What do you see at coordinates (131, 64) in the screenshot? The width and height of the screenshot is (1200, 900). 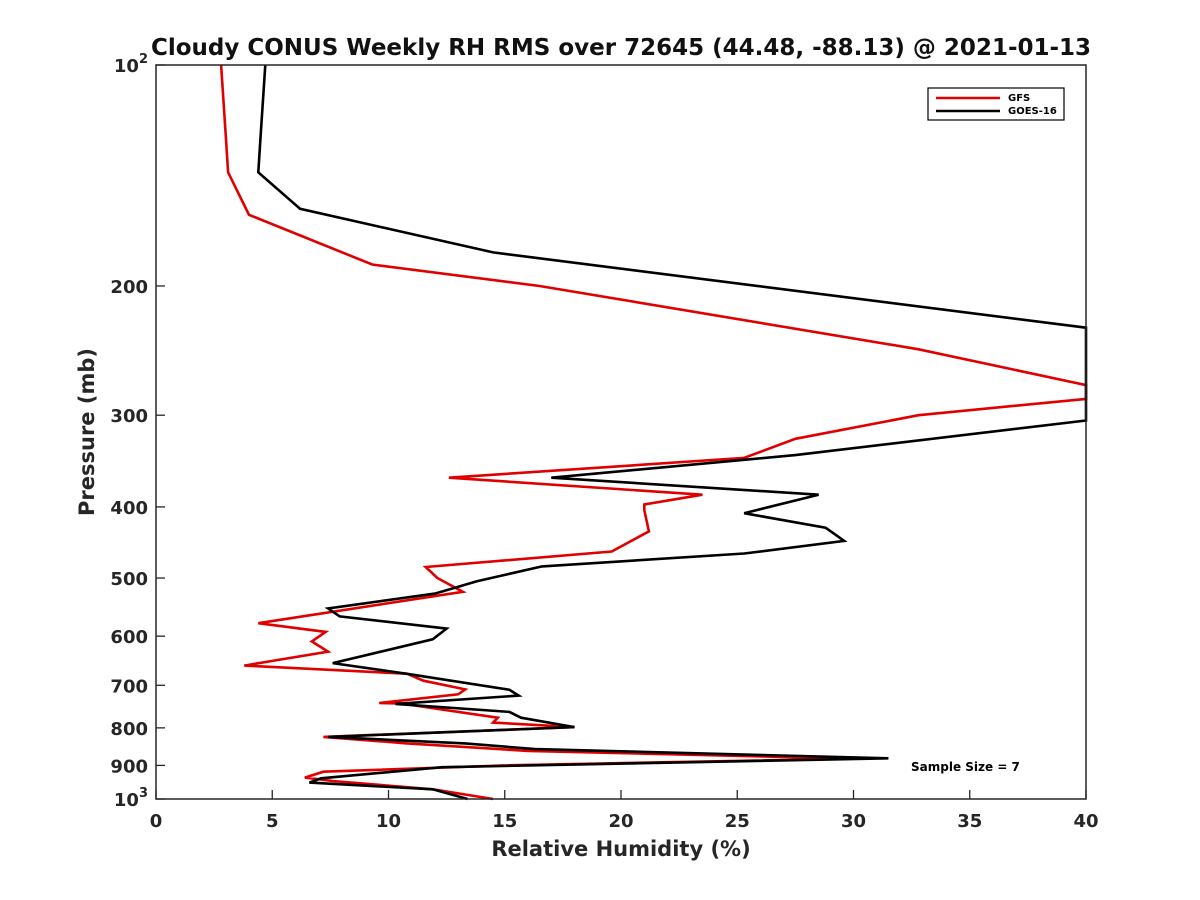 I see `y-tick-label: 10²` at bounding box center [131, 64].